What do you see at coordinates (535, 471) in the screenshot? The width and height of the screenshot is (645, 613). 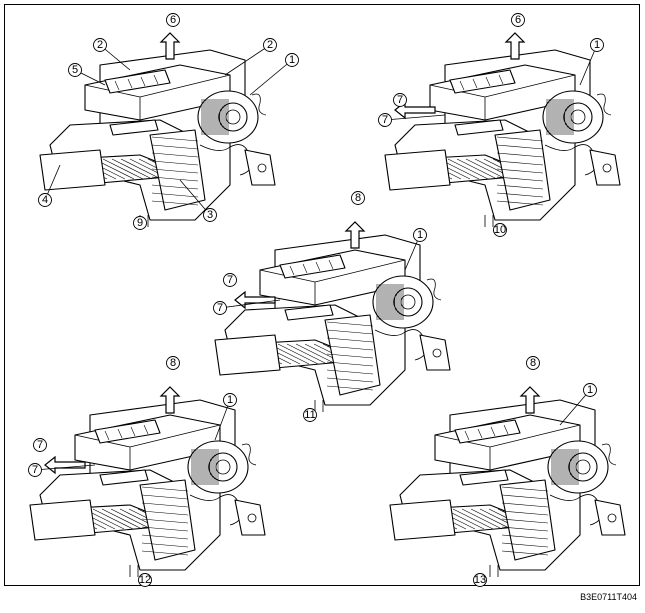 I see `annotations: 8 1 13` at bounding box center [535, 471].